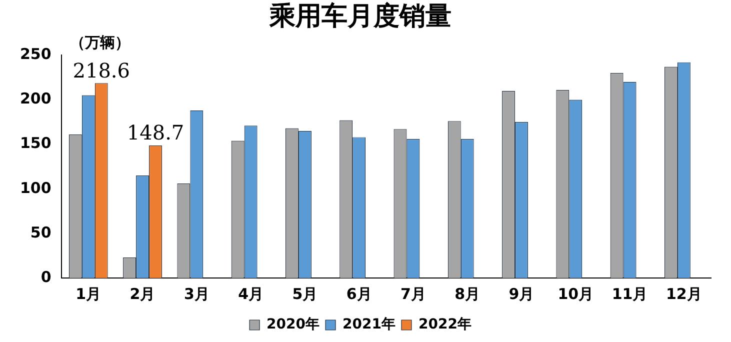 The width and height of the screenshot is (731, 342). I want to click on x-tick-label: 2月, so click(143, 293).